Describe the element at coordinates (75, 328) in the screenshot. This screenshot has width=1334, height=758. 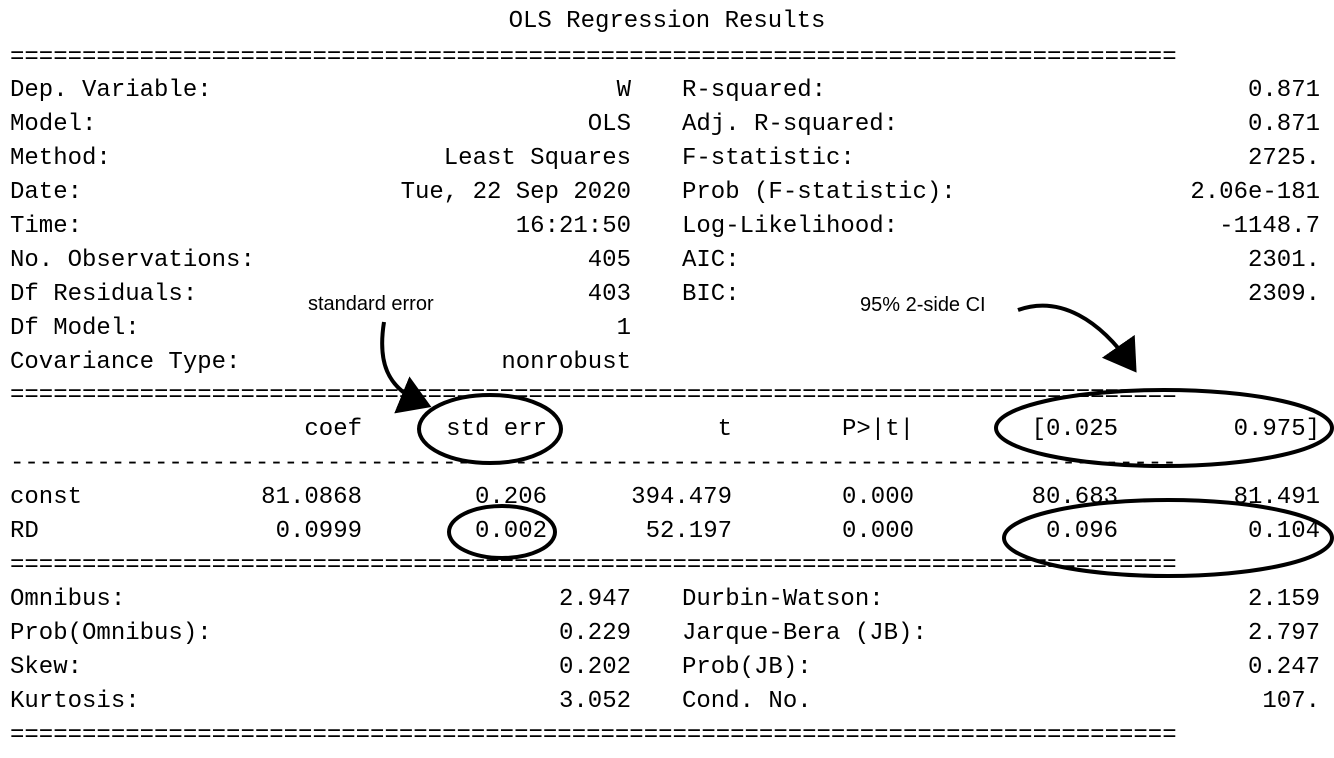
I see `df-model-label: Df Model:` at that location.